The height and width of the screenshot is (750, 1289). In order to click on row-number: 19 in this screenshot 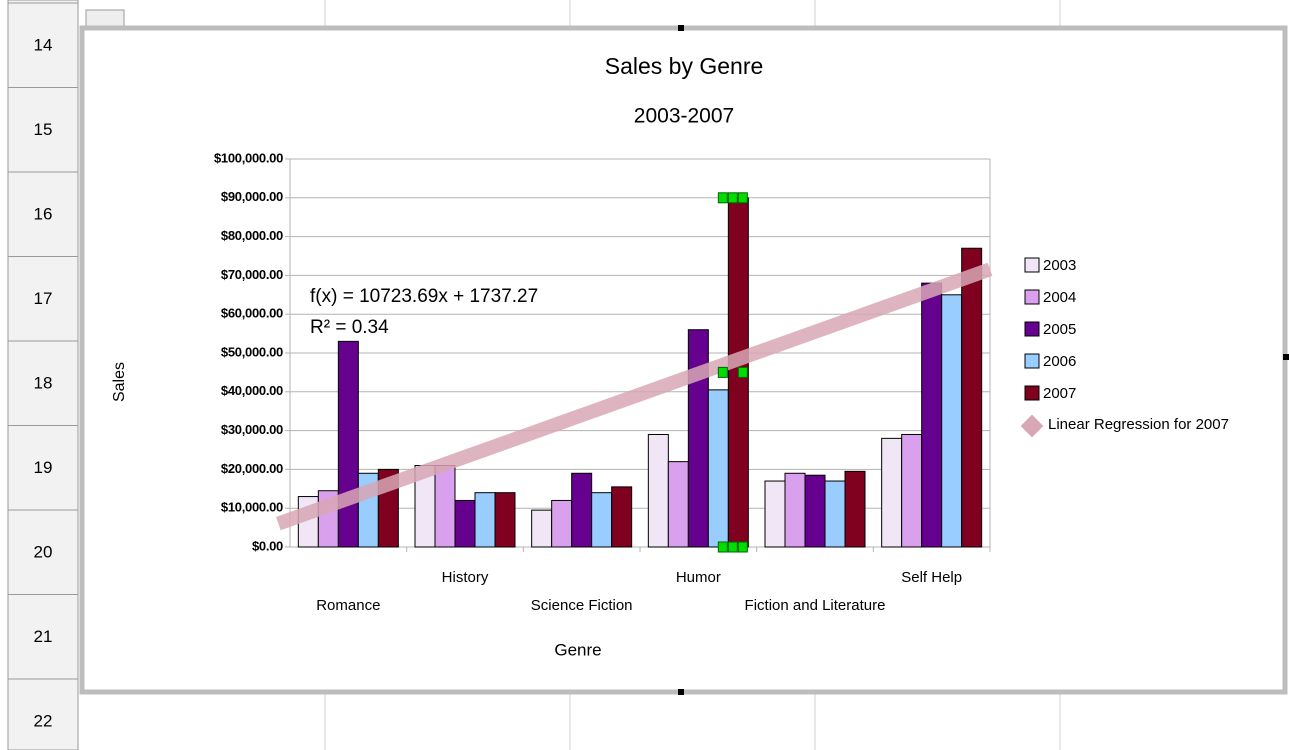, I will do `click(43, 467)`.